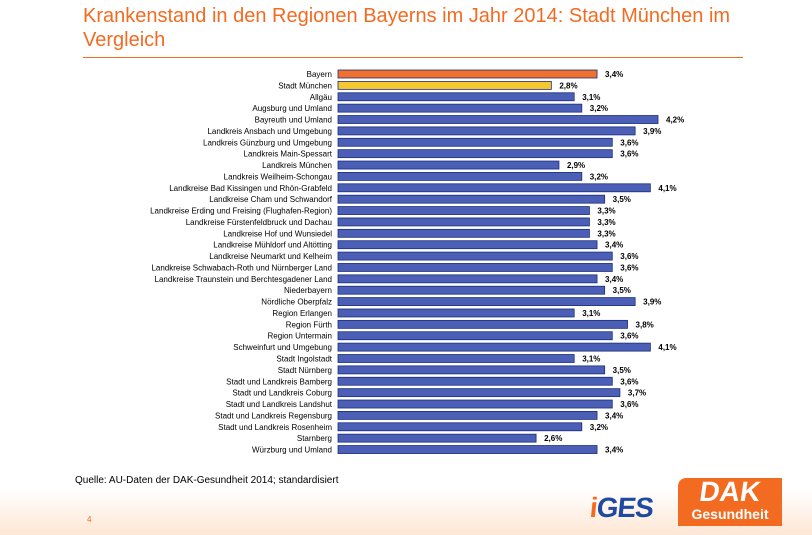 This screenshot has height=535, width=812. Describe the element at coordinates (275, 427) in the screenshot. I see `category-label: Stadt und Landkreis Rosenheim` at that location.